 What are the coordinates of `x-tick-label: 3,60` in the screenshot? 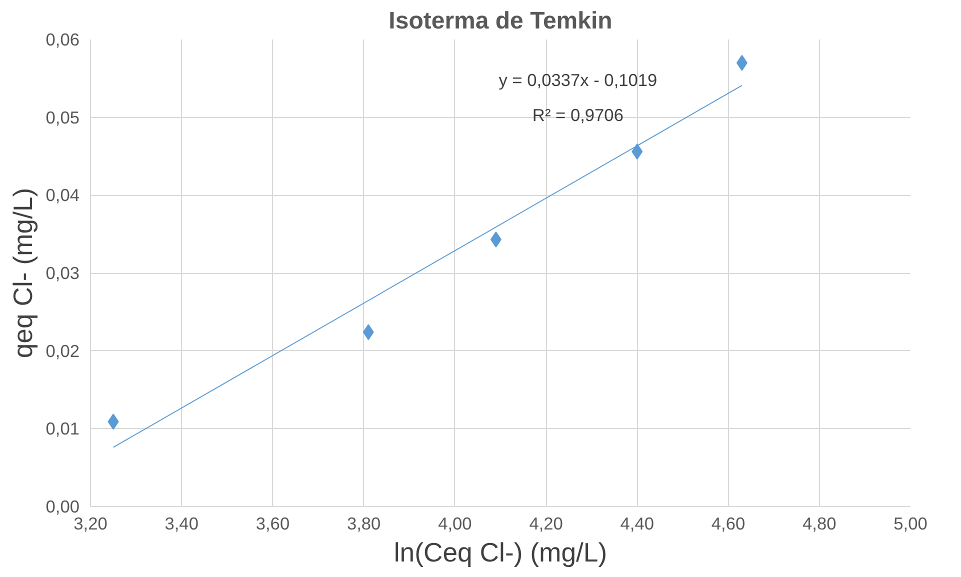 It's located at (273, 524).